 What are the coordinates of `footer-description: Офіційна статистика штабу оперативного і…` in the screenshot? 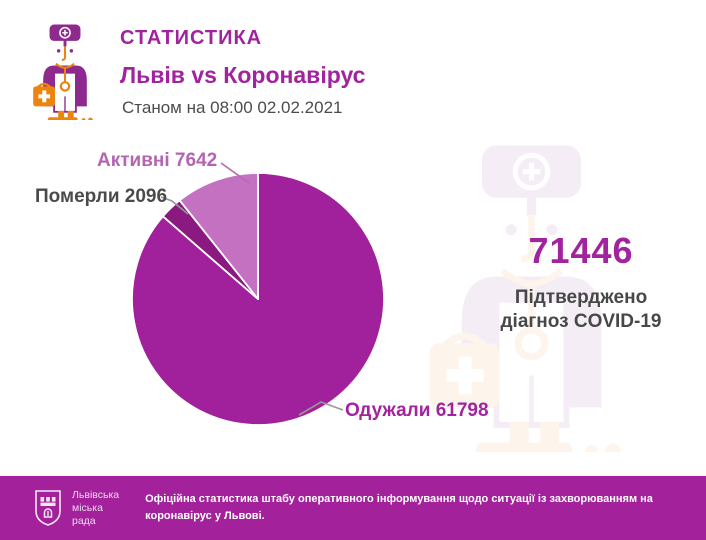 It's located at (399, 508).